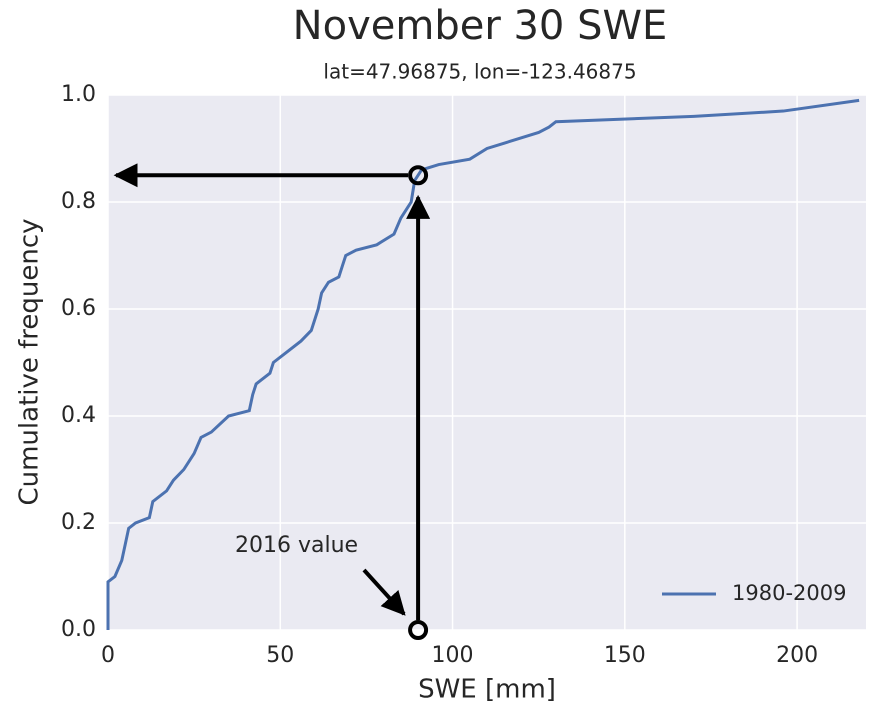  Describe the element at coordinates (789, 593) in the screenshot. I see `legend-label: 1980-2009` at that location.